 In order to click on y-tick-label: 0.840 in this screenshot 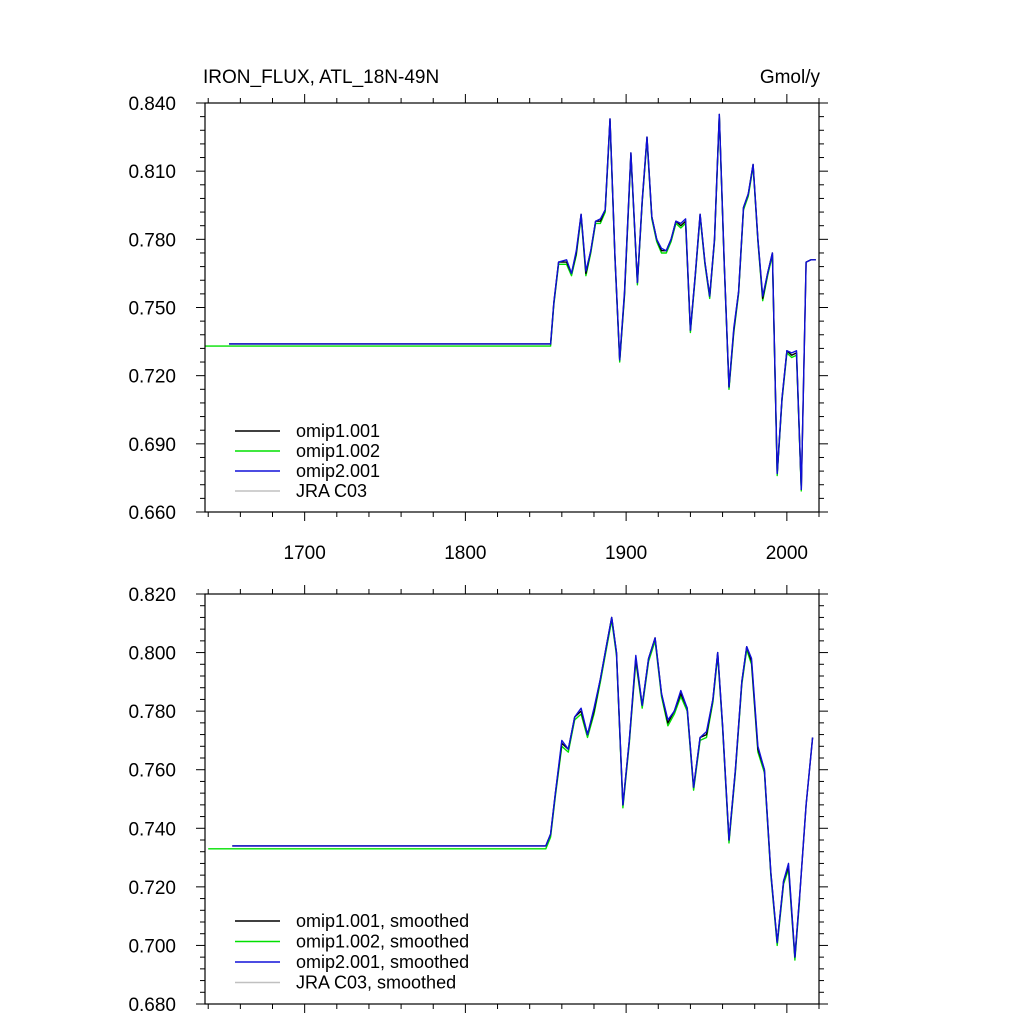, I will do `click(152, 104)`.